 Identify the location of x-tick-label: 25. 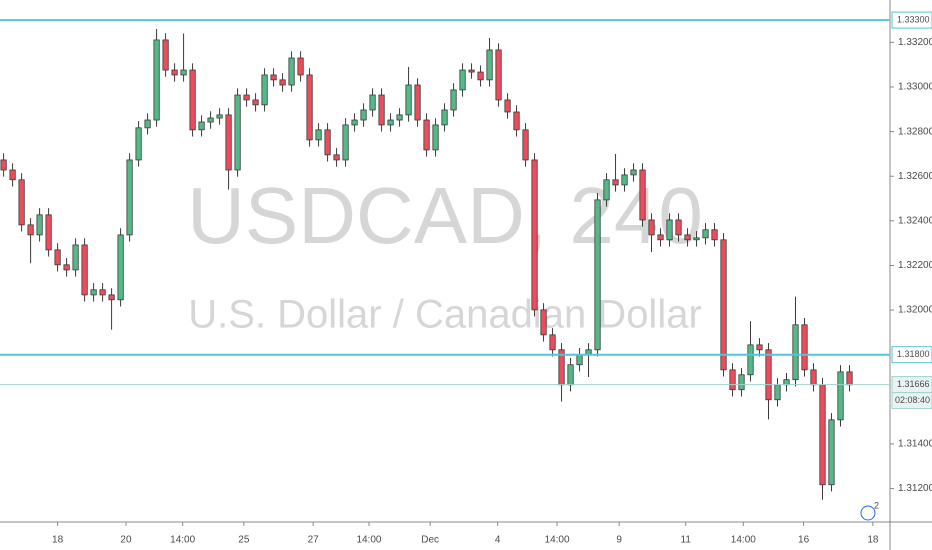
(244, 540).